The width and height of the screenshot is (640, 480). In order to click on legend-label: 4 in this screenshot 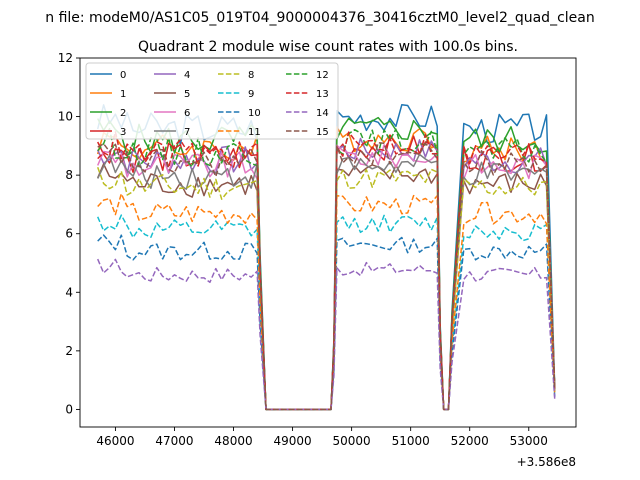, I will do `click(187, 75)`.